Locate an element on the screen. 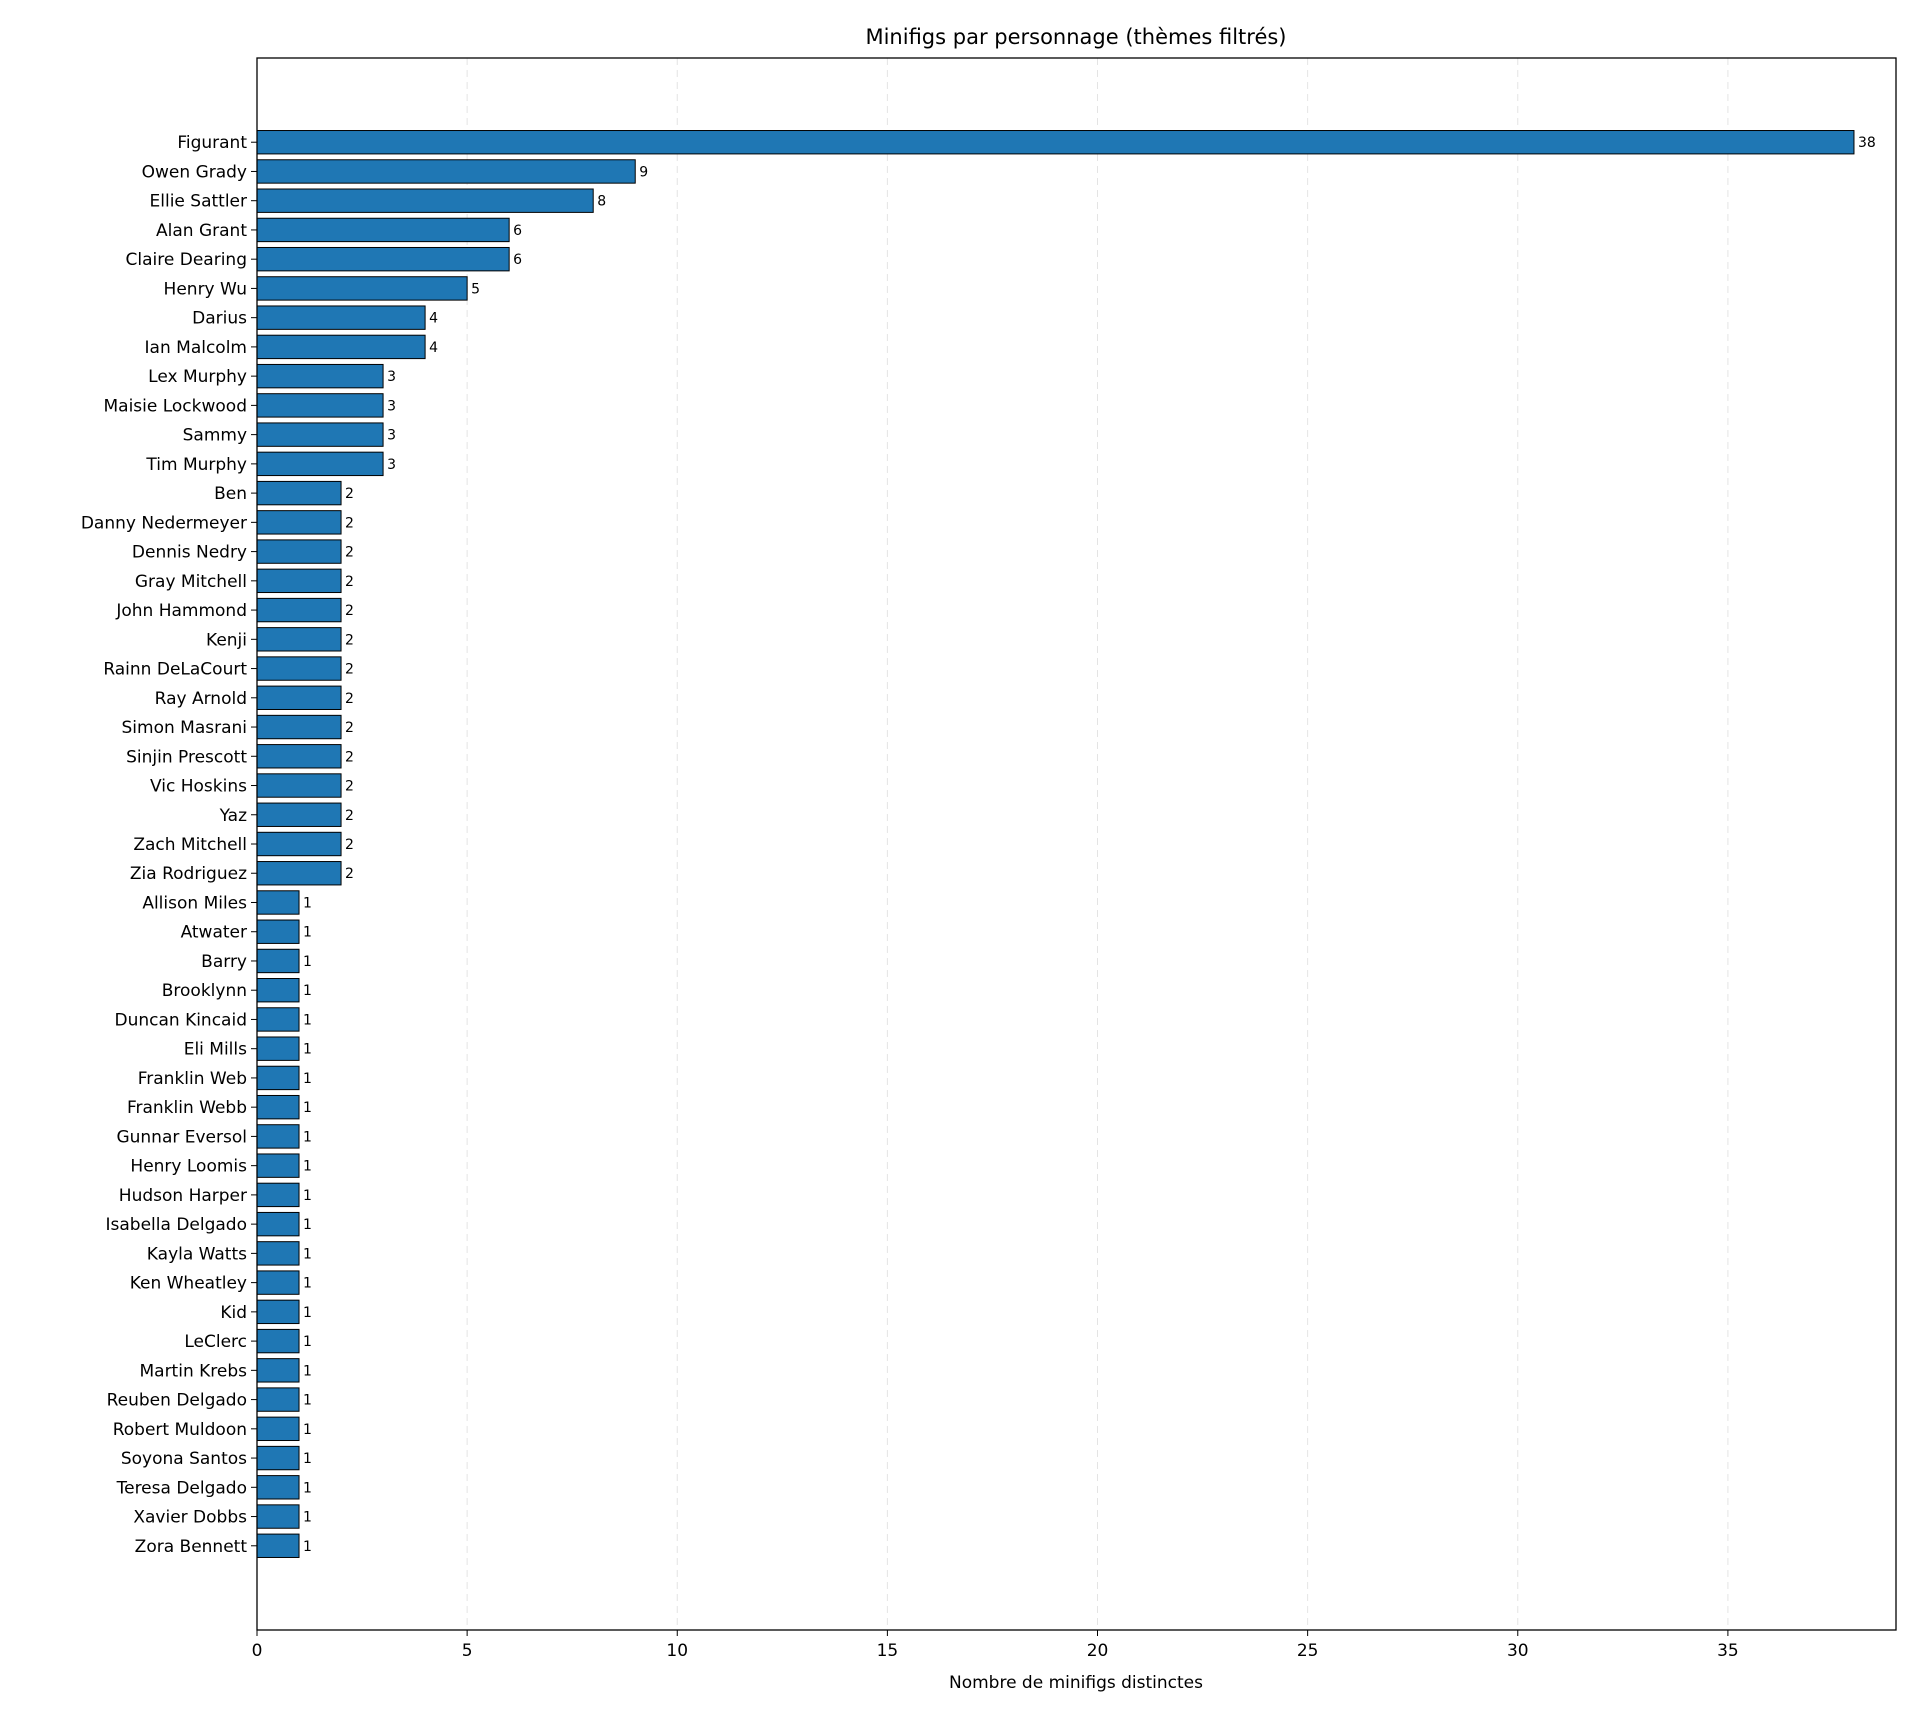 The width and height of the screenshot is (1920, 1724). y-tick-label: Franklin Webb is located at coordinates (187, 1108).